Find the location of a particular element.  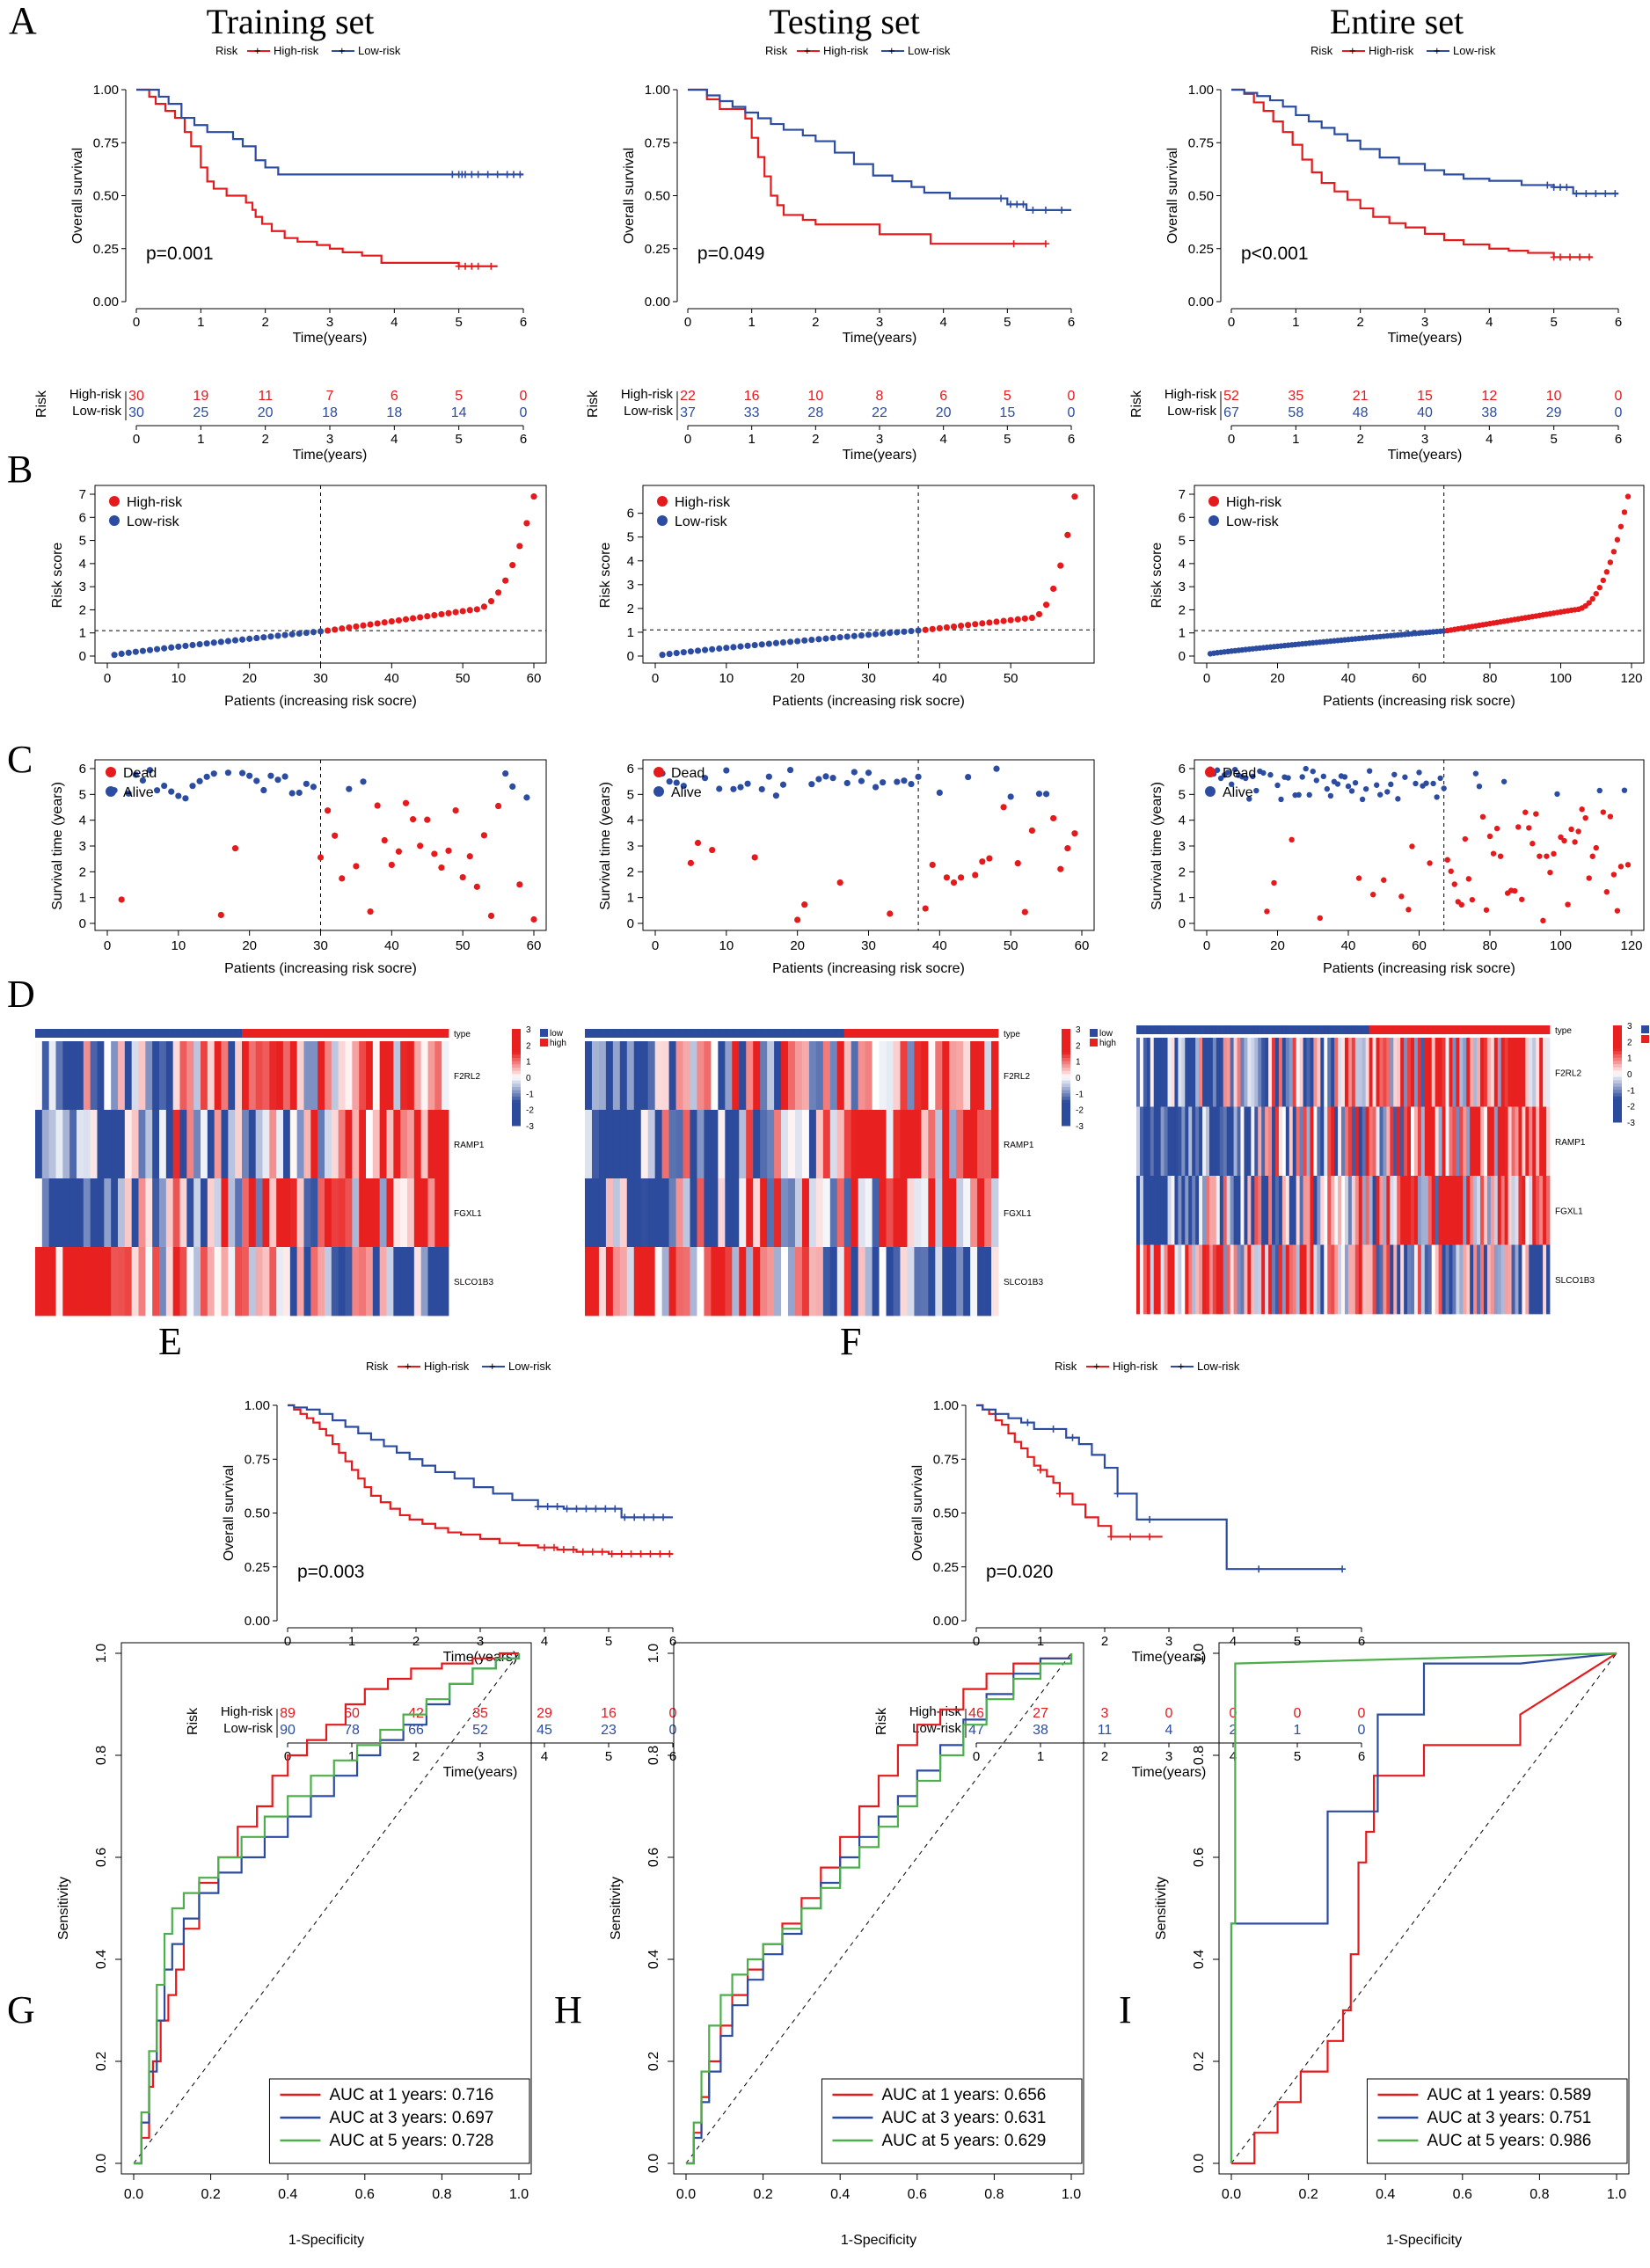

y-tick-label: 0.00 is located at coordinates (657, 302).